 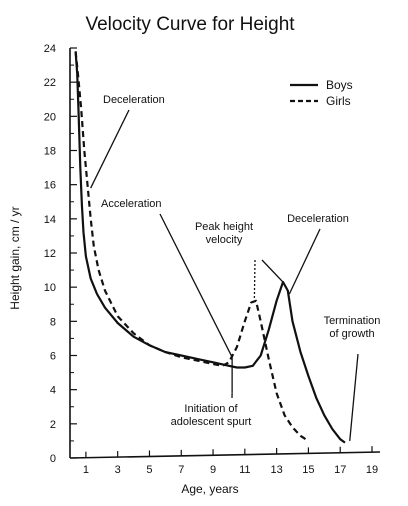 I want to click on y-tick-label: 20, so click(x=50, y=117).